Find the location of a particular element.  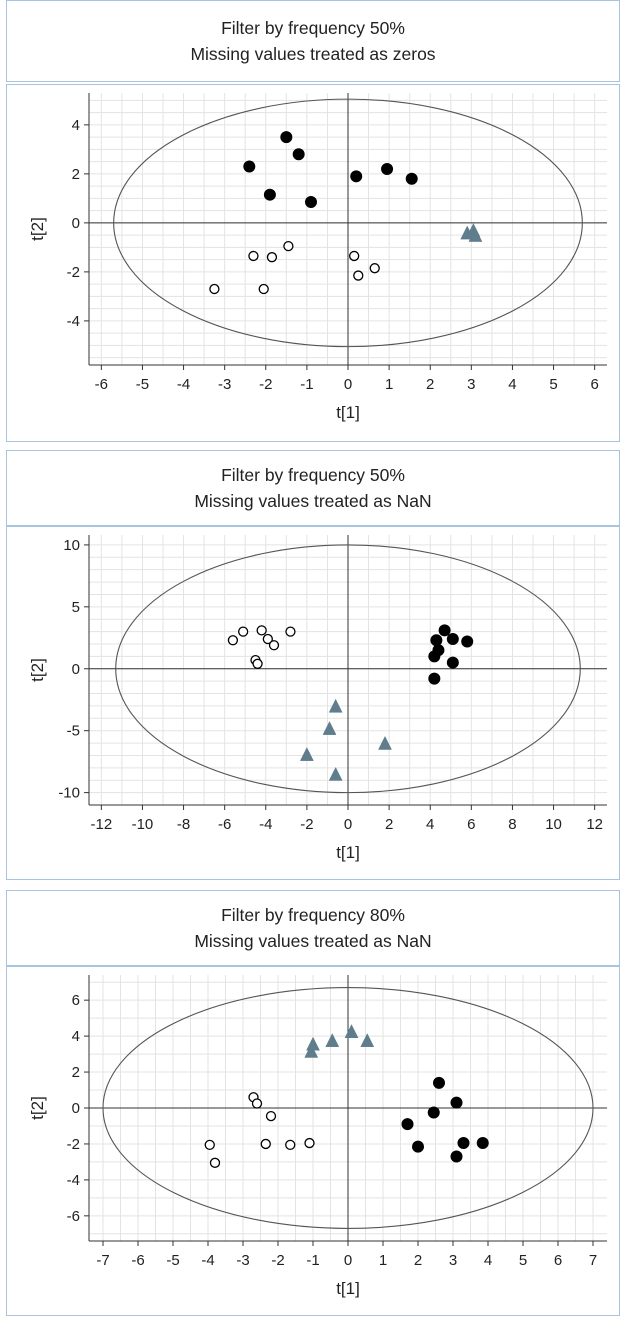

chart-1-triangle-point is located at coordinates (475, 234).